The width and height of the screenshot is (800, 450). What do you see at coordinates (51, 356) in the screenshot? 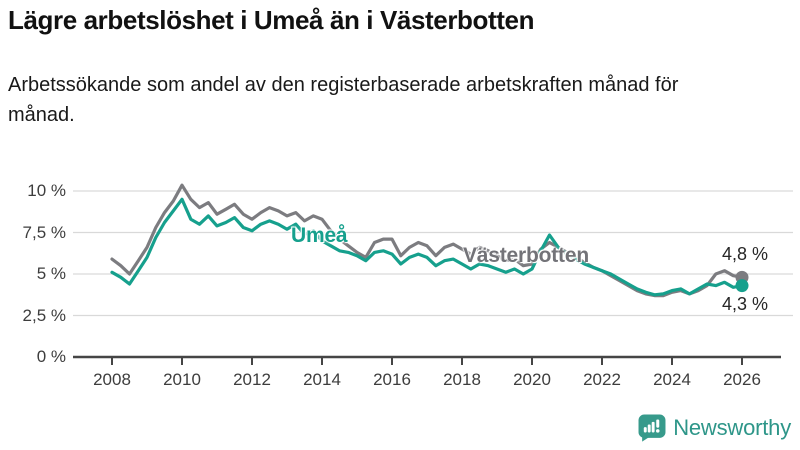
I see `y-tick-label: 0 %` at bounding box center [51, 356].